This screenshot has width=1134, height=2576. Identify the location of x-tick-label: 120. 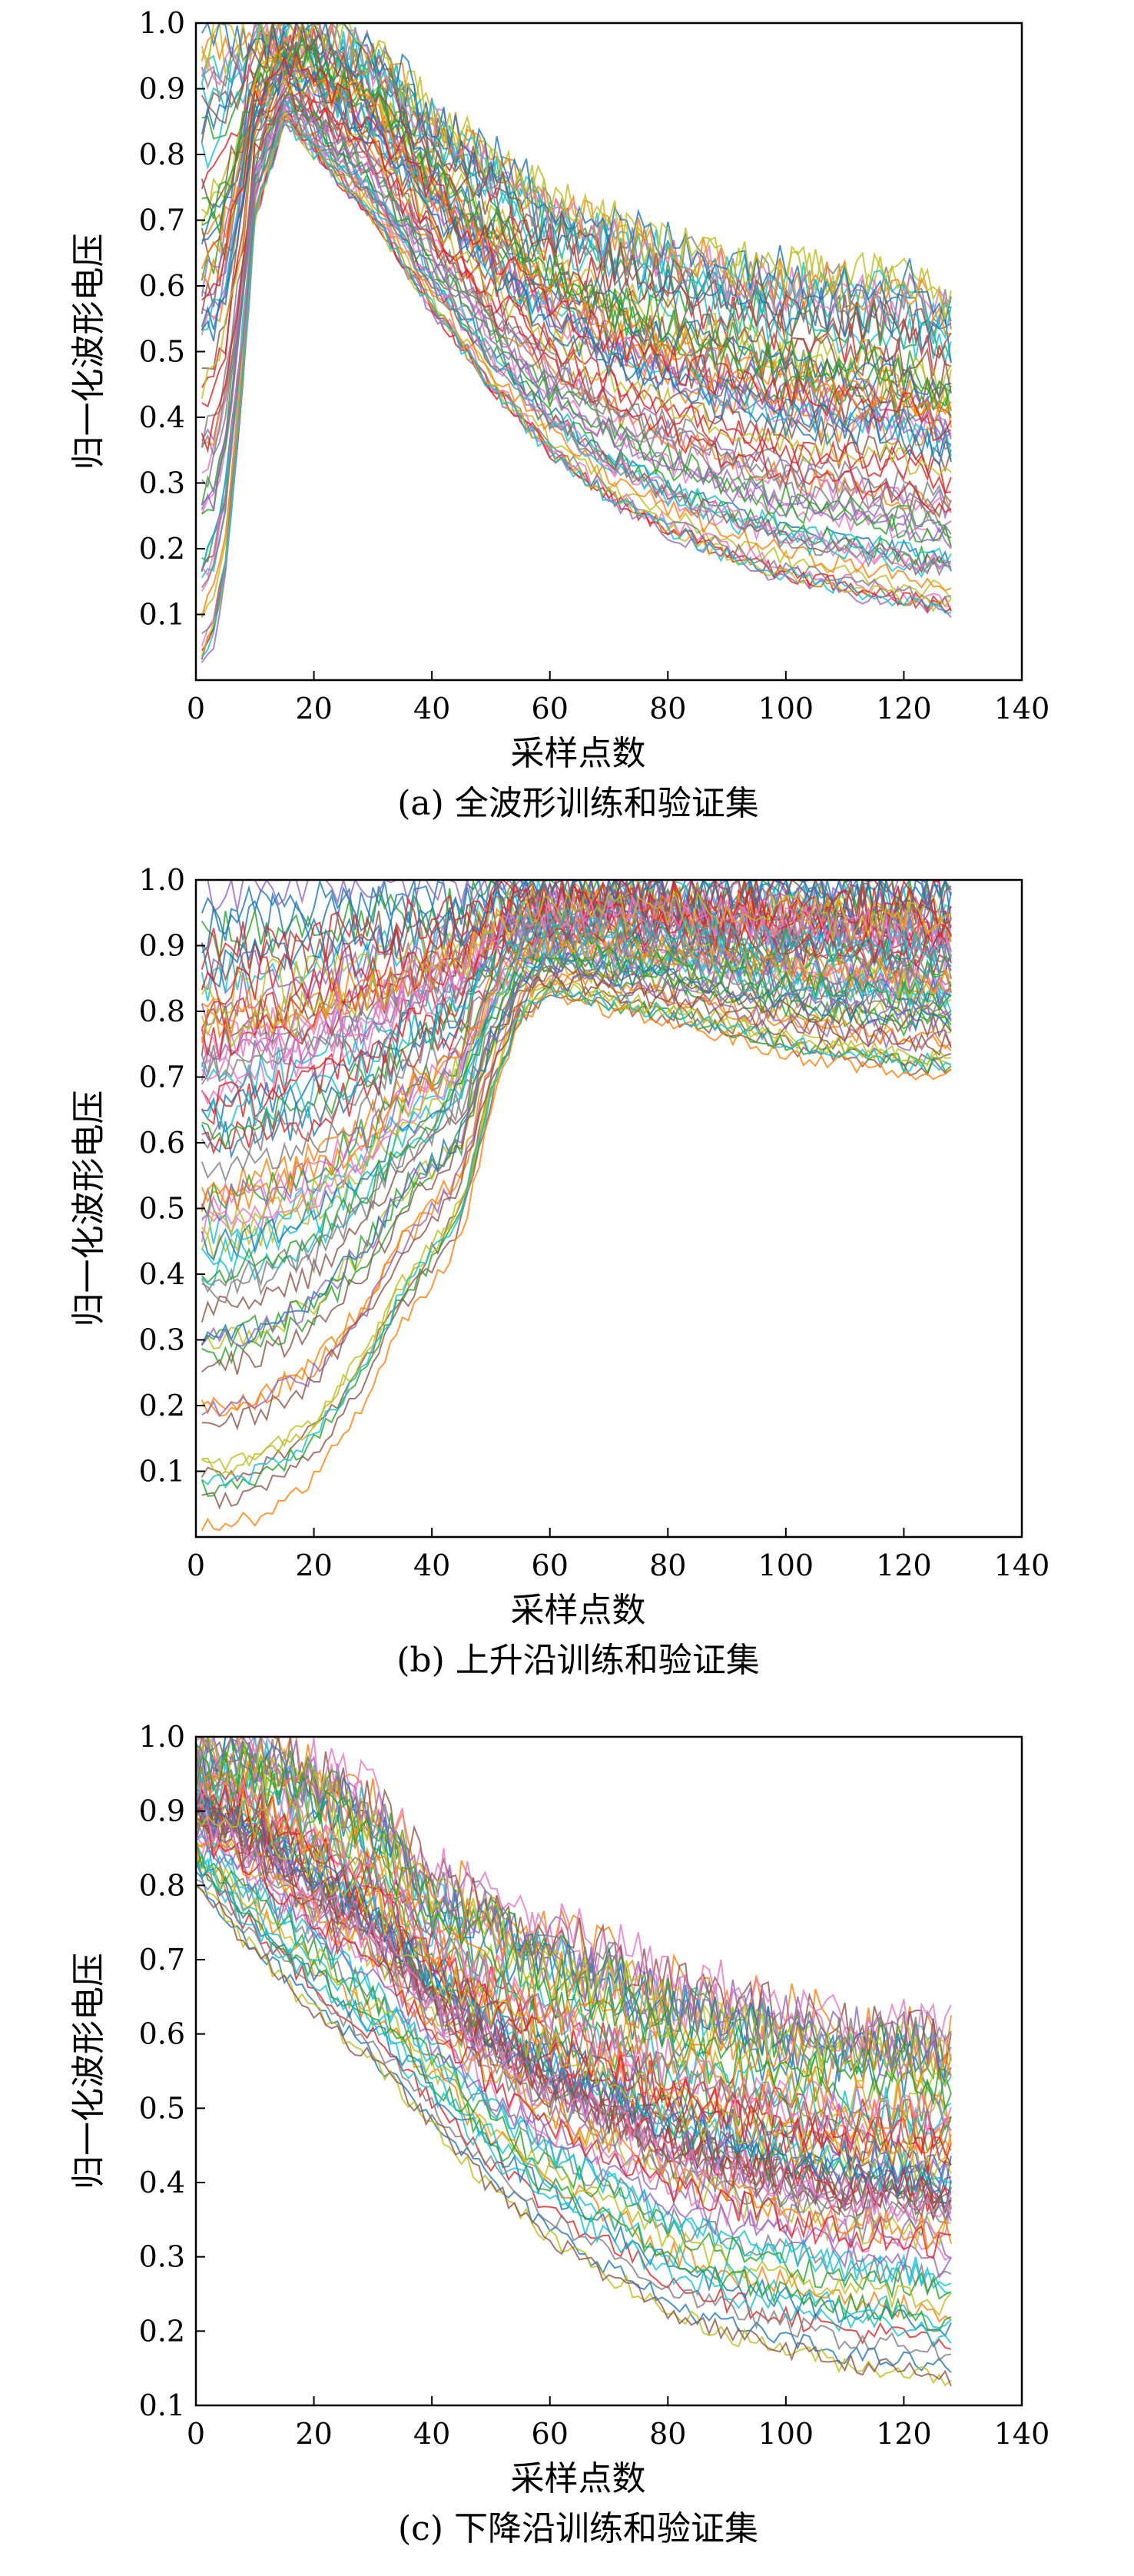
(904, 1565).